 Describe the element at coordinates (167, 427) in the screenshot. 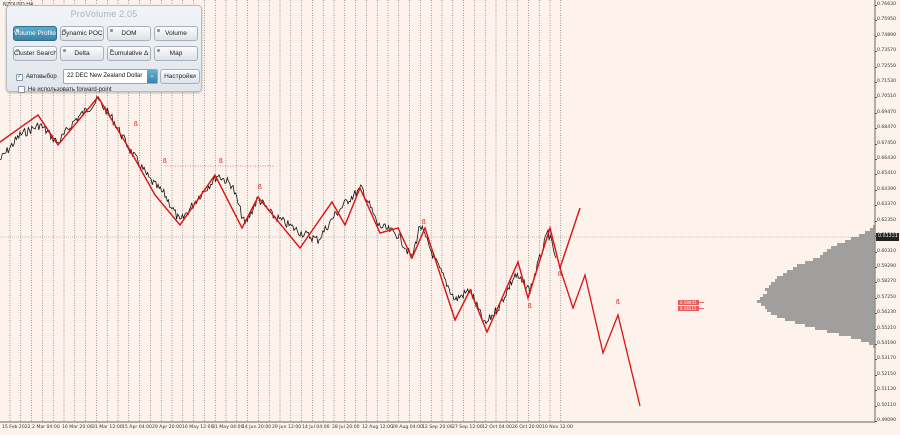

I see `date-tick-label: 29 Apr 20:00` at that location.